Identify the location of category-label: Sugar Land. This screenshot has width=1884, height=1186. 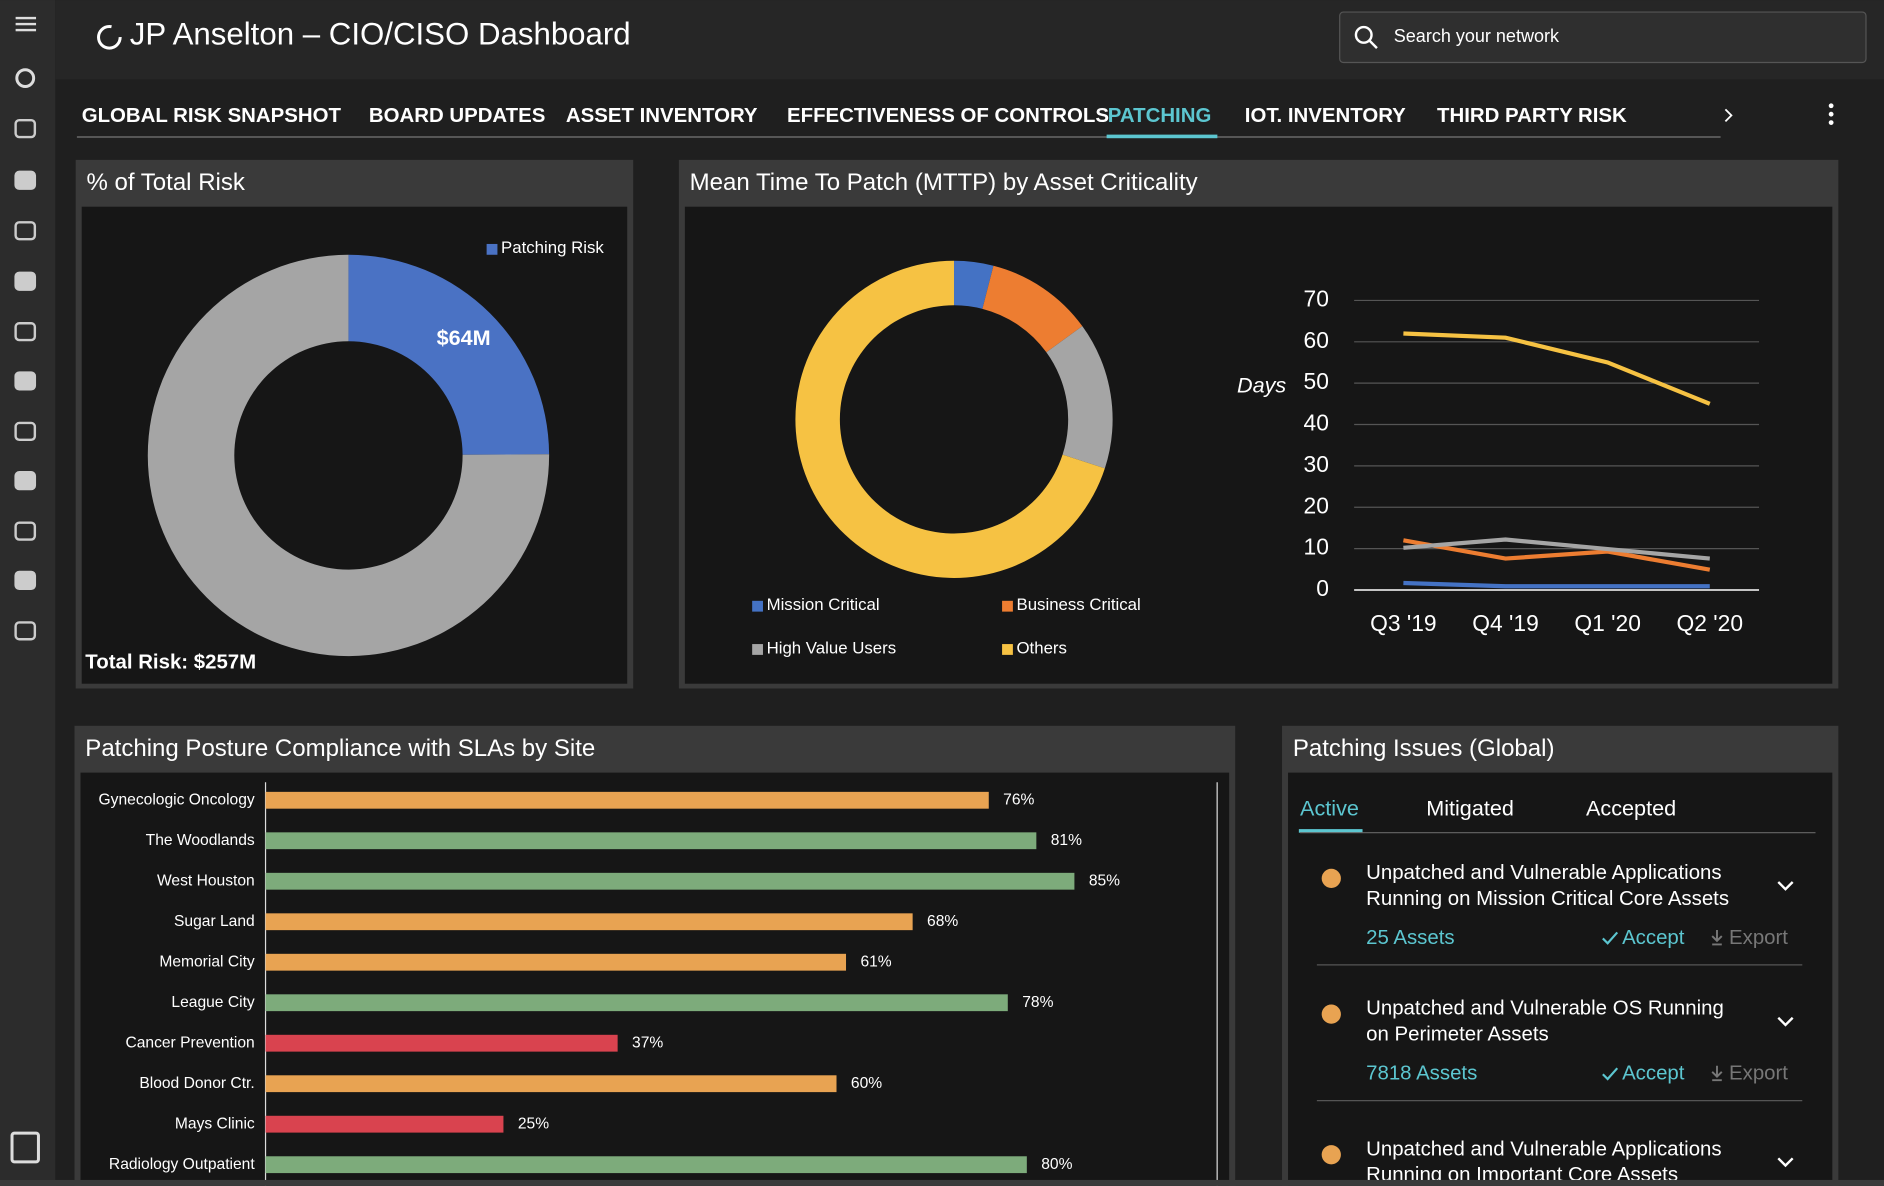
(214, 921).